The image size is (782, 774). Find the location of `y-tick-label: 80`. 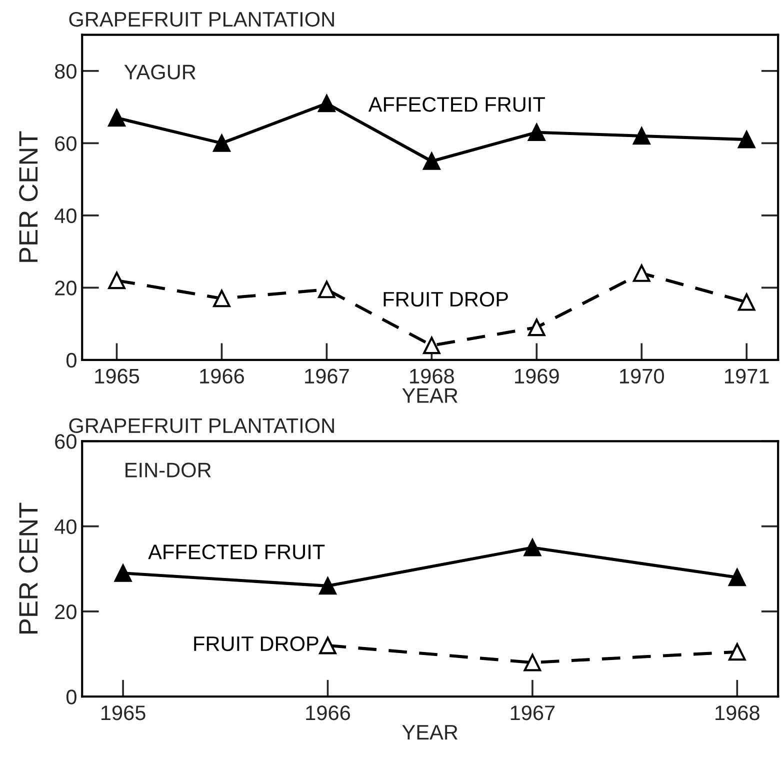

y-tick-label: 80 is located at coordinates (65, 71).